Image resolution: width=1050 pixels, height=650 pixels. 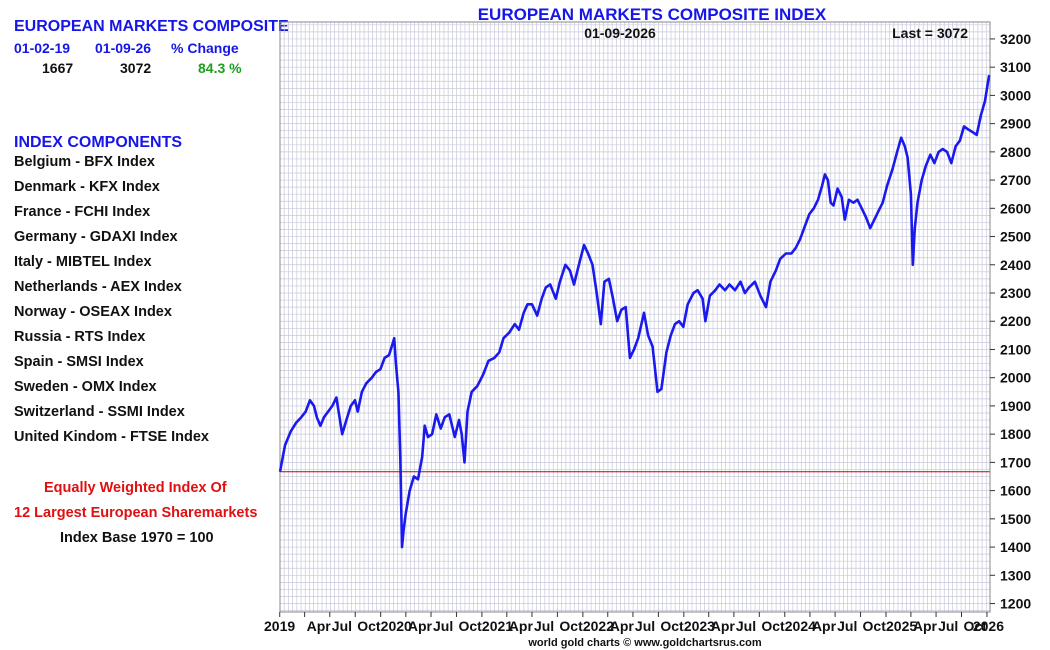 What do you see at coordinates (1015, 124) in the screenshot?
I see `y-tick-label: 2900` at bounding box center [1015, 124].